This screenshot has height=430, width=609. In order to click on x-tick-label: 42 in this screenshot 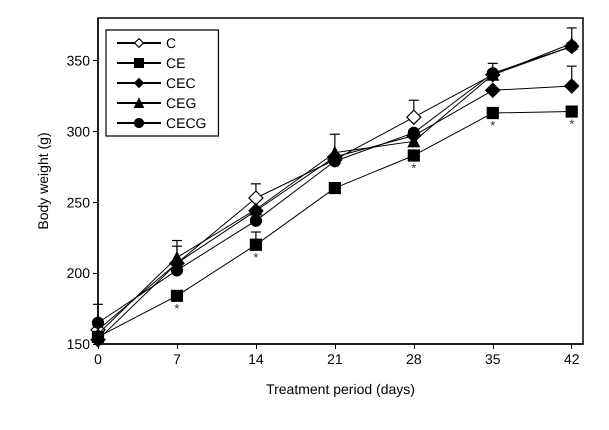, I will do `click(572, 359)`.